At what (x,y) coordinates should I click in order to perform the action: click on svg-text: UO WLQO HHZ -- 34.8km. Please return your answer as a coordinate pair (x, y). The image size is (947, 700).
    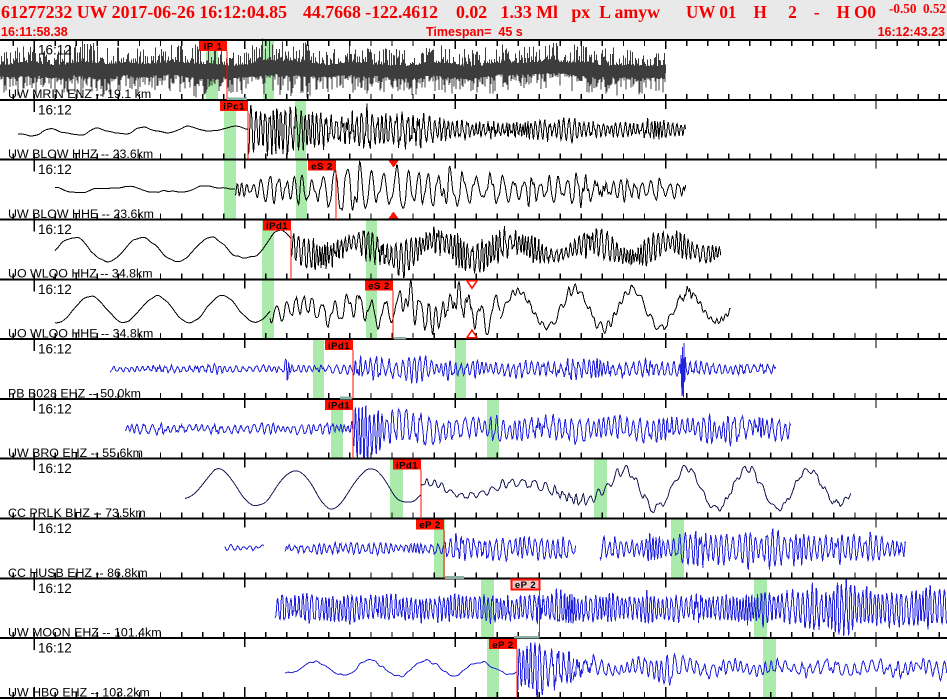
    Looking at the image, I should click on (80, 274).